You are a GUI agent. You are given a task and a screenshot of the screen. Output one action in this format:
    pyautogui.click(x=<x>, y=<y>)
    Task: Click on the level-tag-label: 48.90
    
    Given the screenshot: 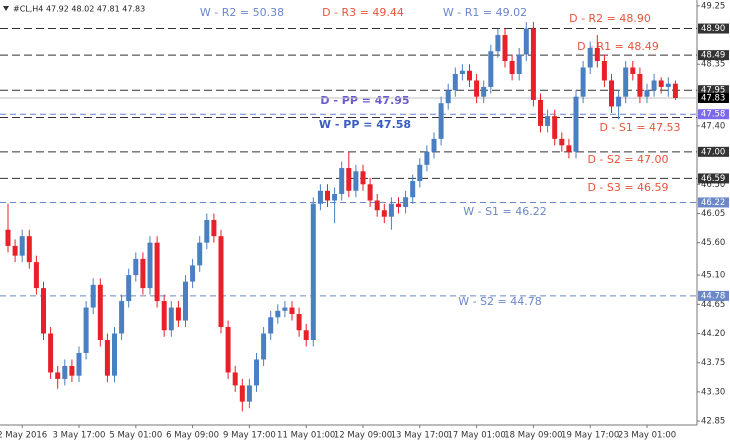 What is the action you would take?
    pyautogui.click(x=713, y=29)
    